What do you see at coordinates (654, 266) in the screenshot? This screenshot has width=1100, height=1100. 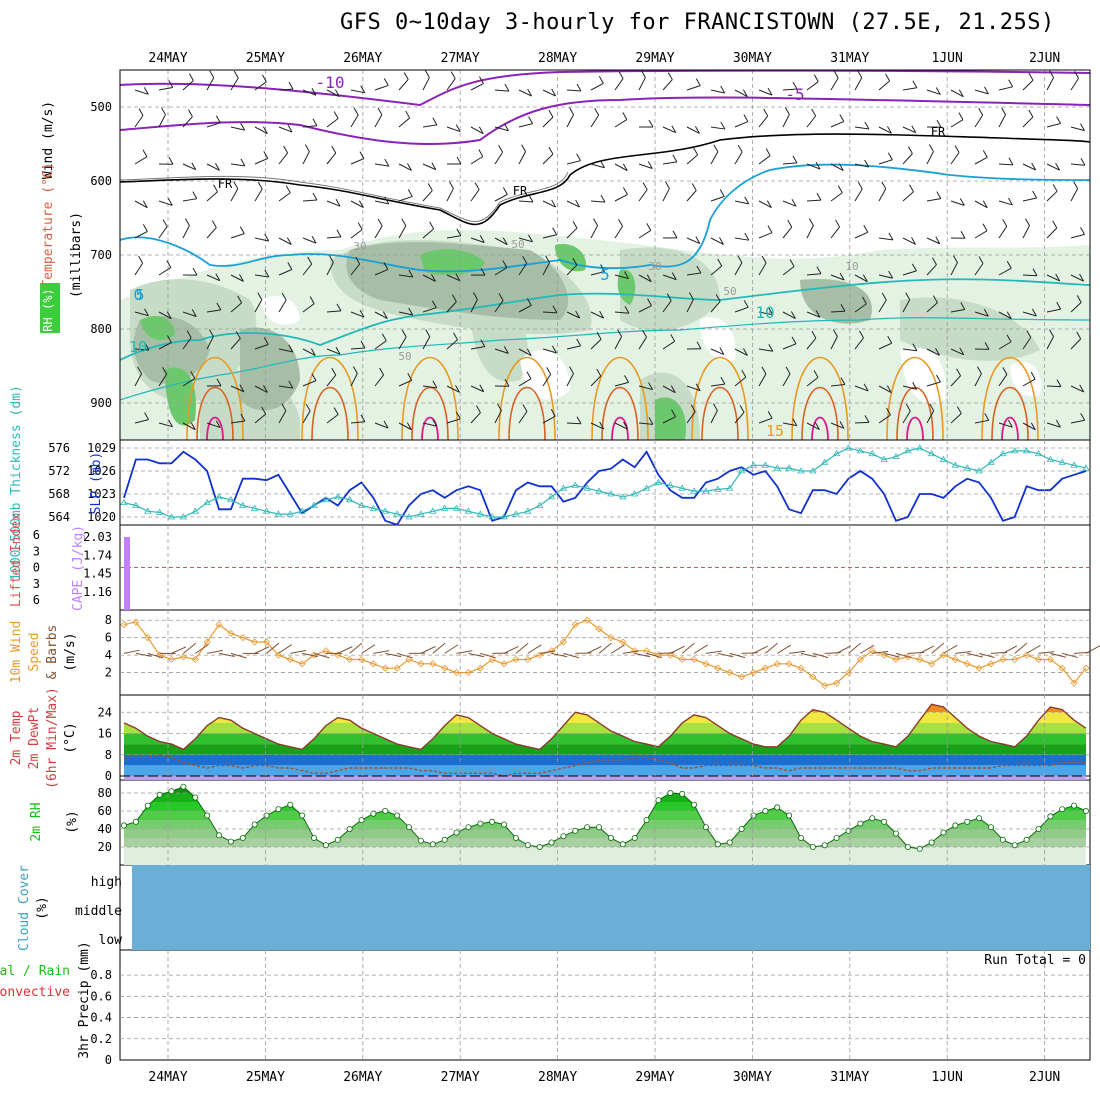 I see `contour-label: 30` at bounding box center [654, 266].